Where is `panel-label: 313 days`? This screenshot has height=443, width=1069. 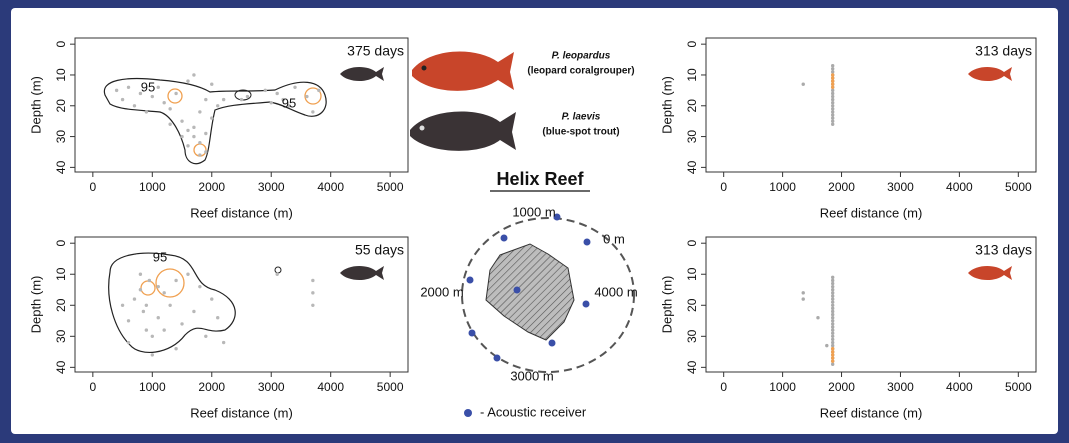 panel-label: 313 days is located at coordinates (1003, 51).